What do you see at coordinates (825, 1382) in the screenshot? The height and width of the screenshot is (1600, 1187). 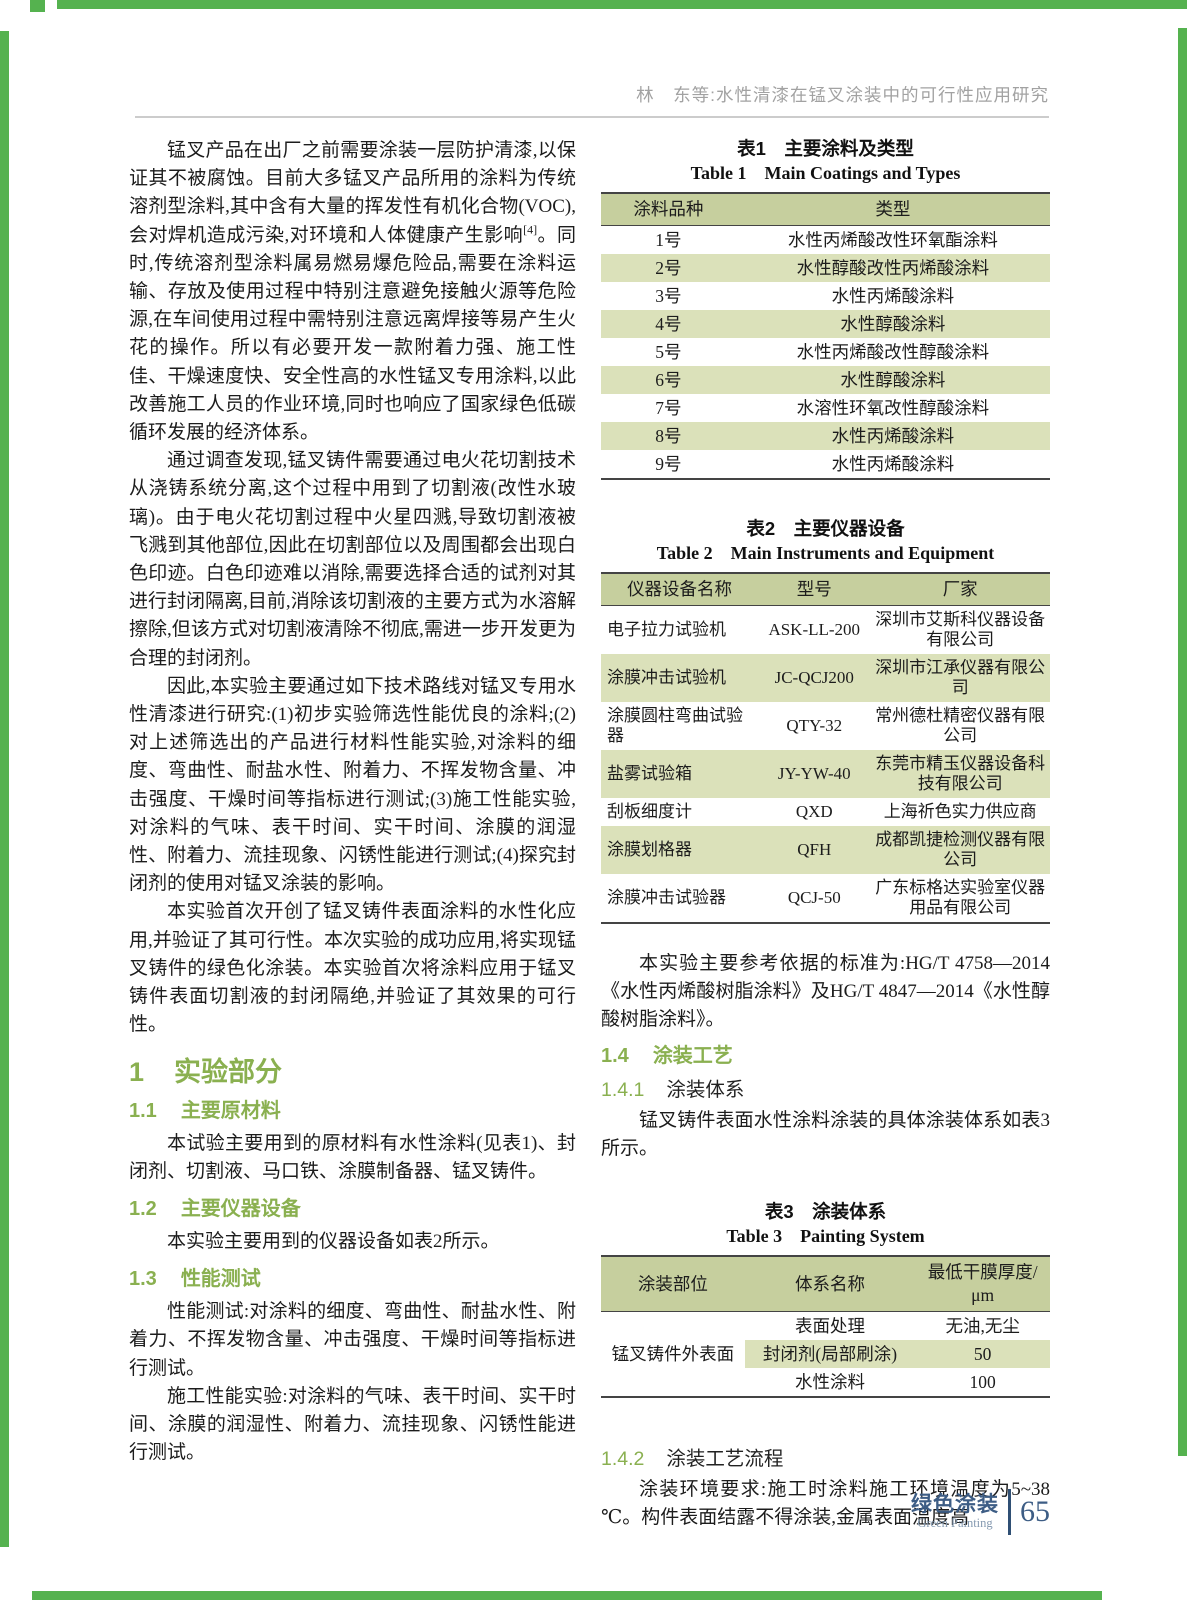 I see `table-row: 水性涂料 100` at bounding box center [825, 1382].